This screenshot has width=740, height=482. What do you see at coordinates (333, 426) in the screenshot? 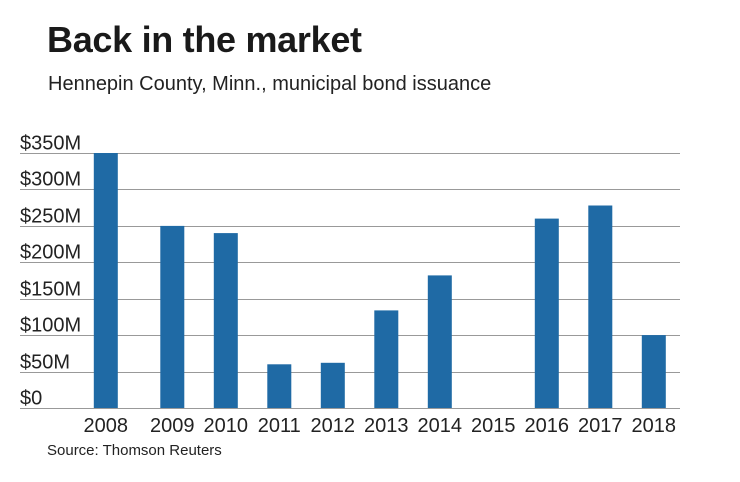
I see `x-tick-label-2012: 2012` at bounding box center [333, 426].